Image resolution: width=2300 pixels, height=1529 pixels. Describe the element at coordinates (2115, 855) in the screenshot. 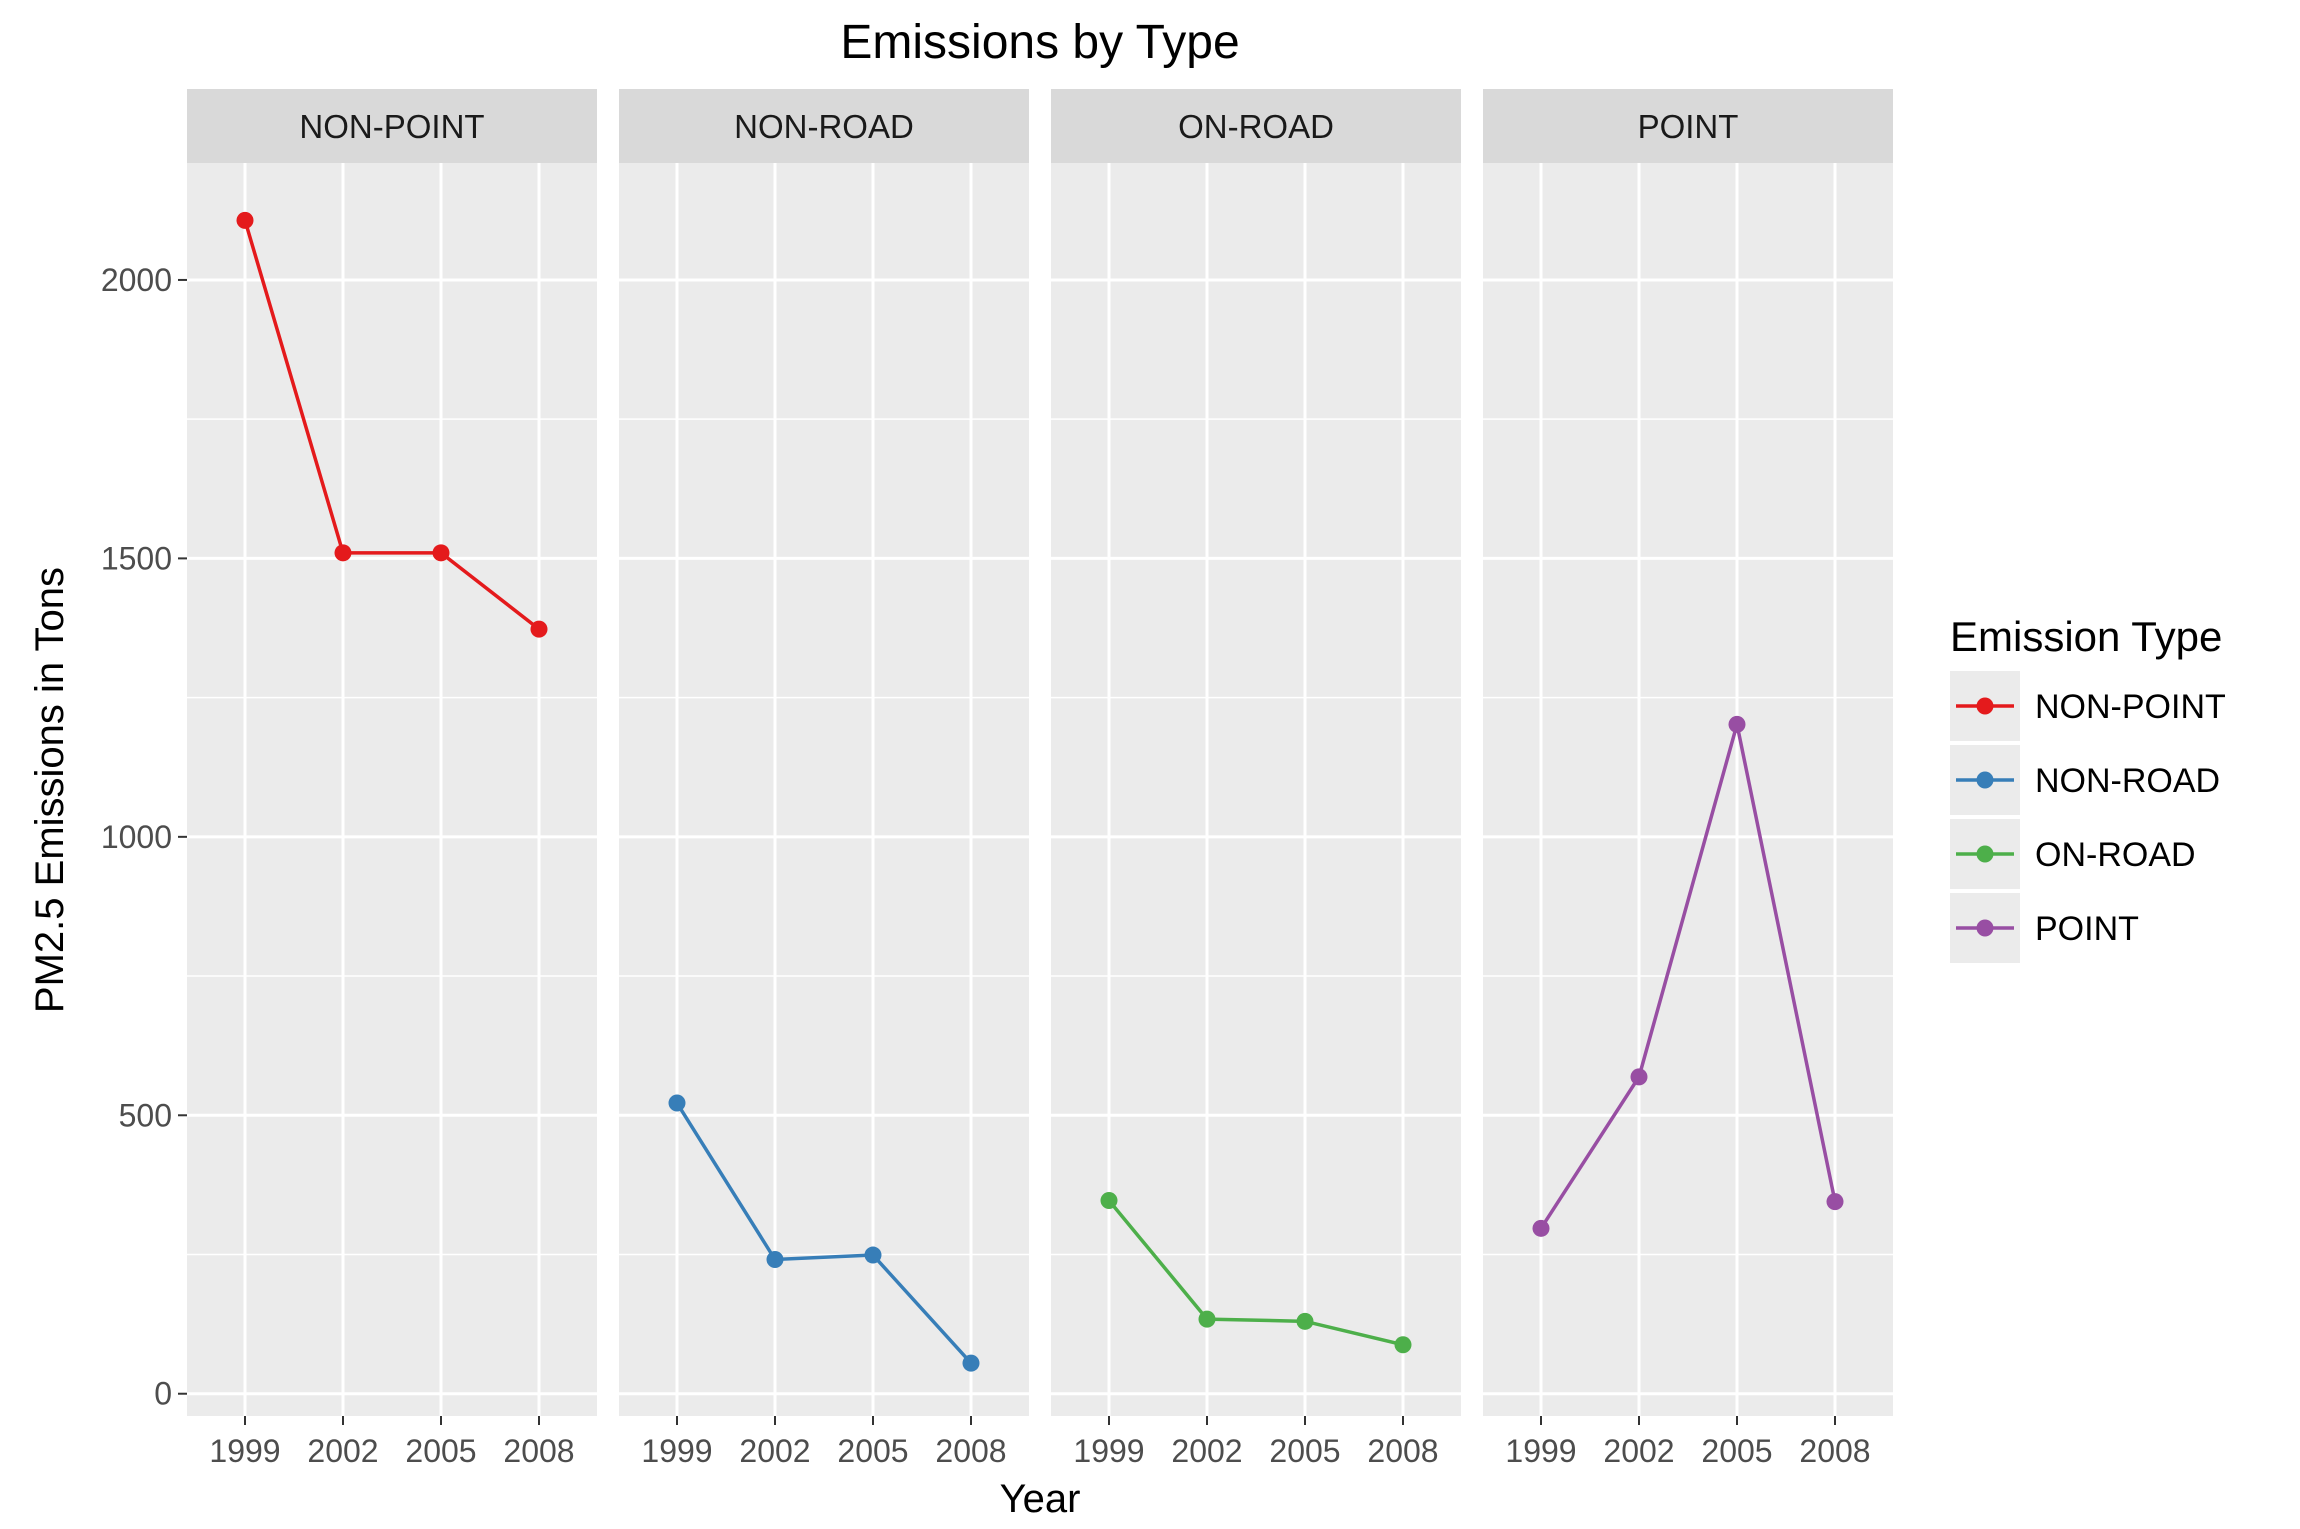

I see `legend-entry-label: ON-ROAD` at that location.